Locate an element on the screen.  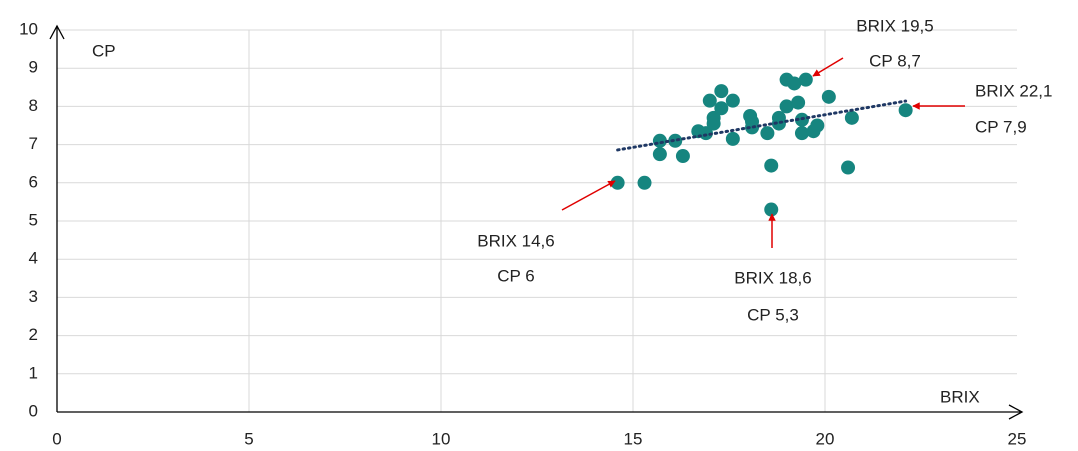
x-tick-label: 0 is located at coordinates (56, 438).